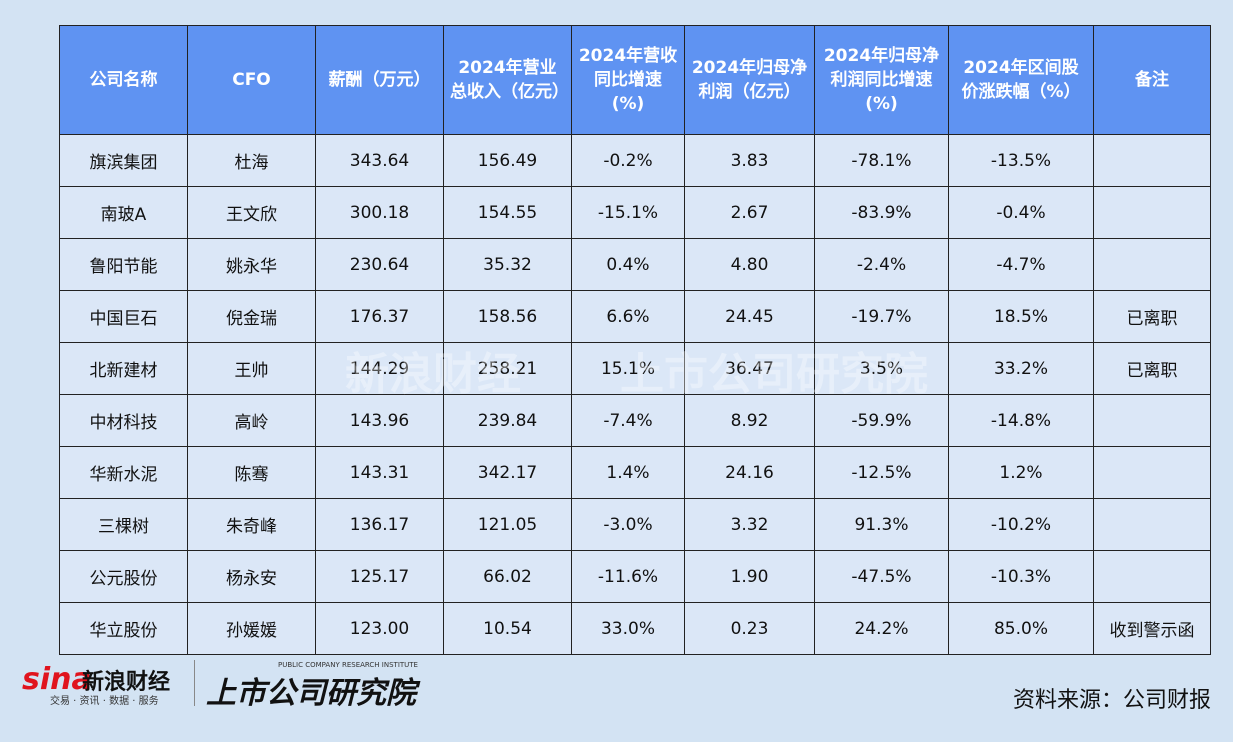  I want to click on table-cell: -59.9%, so click(881, 420).